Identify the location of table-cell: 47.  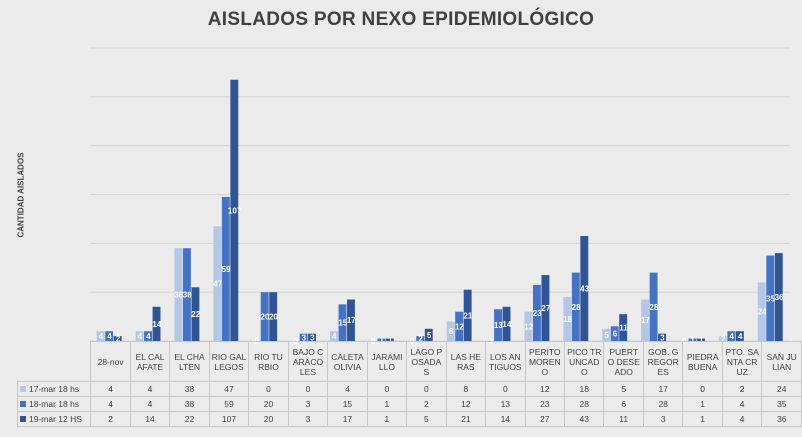
(229, 389).